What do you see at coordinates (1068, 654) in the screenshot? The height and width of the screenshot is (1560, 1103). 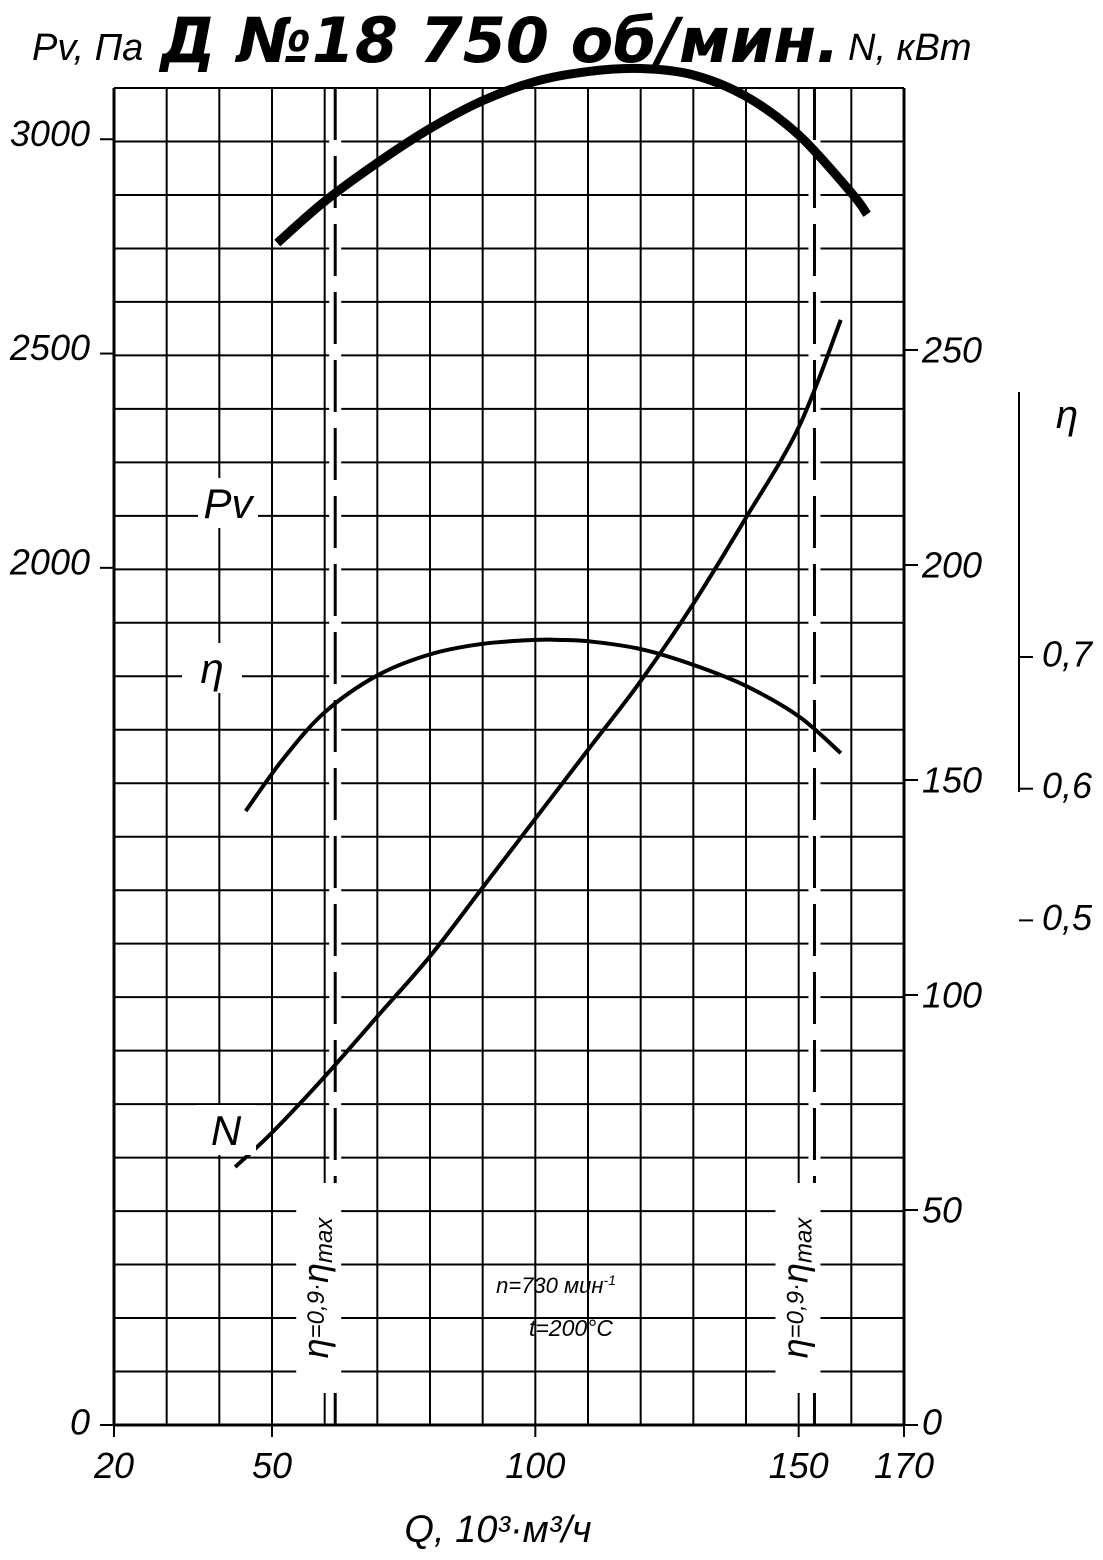 I see `eta-tick-label: 0,7` at bounding box center [1068, 654].